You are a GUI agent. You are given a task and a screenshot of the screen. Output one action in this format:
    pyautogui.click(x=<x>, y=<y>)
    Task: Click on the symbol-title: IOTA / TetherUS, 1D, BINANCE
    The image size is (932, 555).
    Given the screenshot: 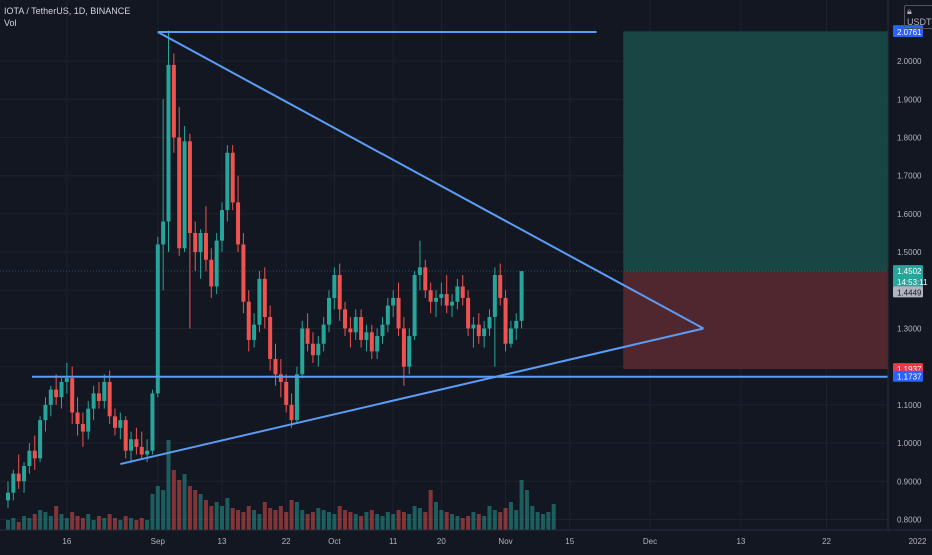 What is the action you would take?
    pyautogui.click(x=67, y=11)
    